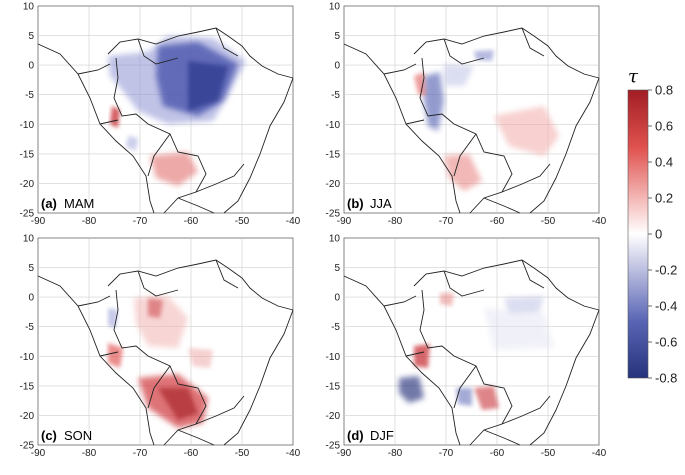 Image resolution: width=685 pixels, height=475 pixels. I want to click on panel-season: JJA, so click(381, 203).